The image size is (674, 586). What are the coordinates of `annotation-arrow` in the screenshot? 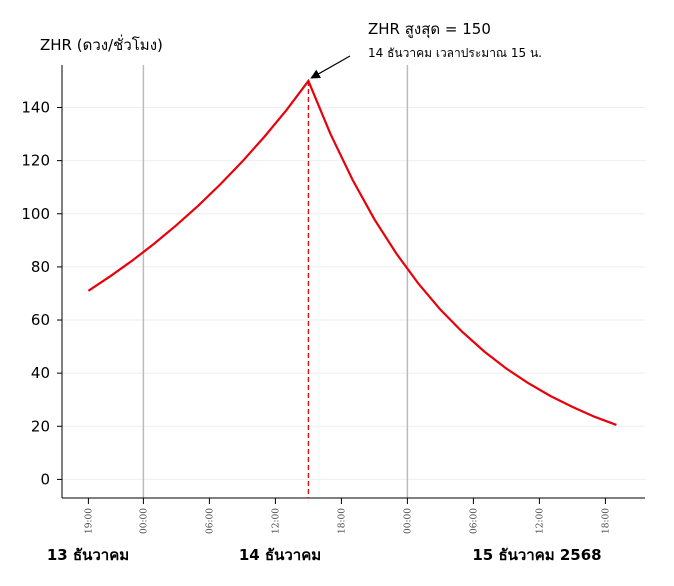 It's located at (330, 67).